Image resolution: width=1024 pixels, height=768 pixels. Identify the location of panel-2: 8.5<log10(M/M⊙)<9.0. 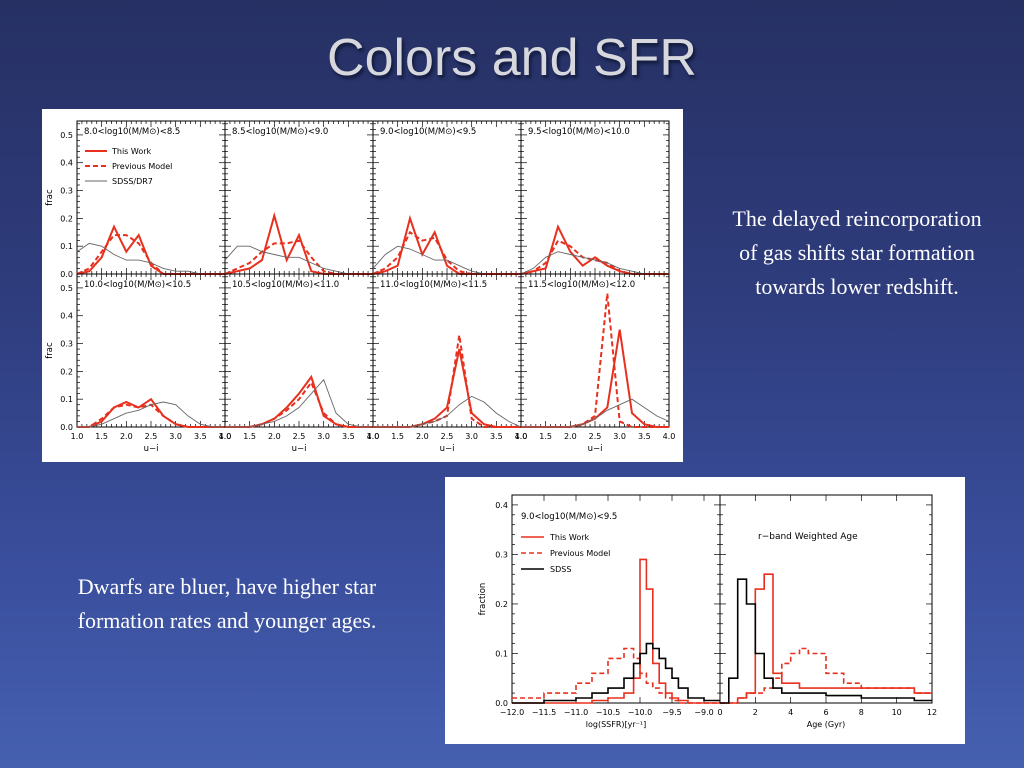
(299, 197).